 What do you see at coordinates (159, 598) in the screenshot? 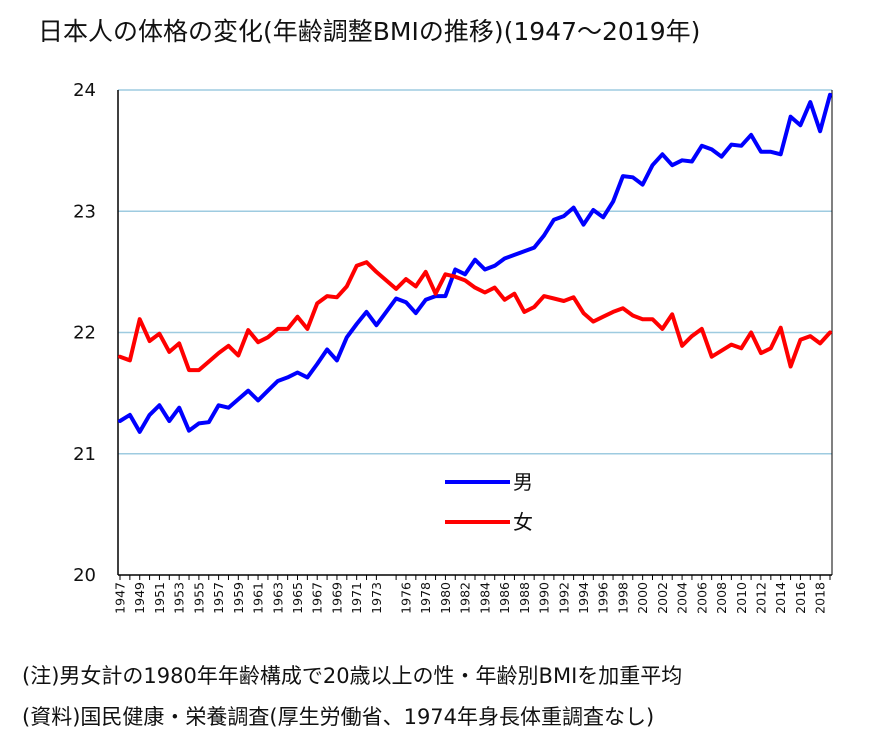
I see `x-tick-label: 1951` at bounding box center [159, 598].